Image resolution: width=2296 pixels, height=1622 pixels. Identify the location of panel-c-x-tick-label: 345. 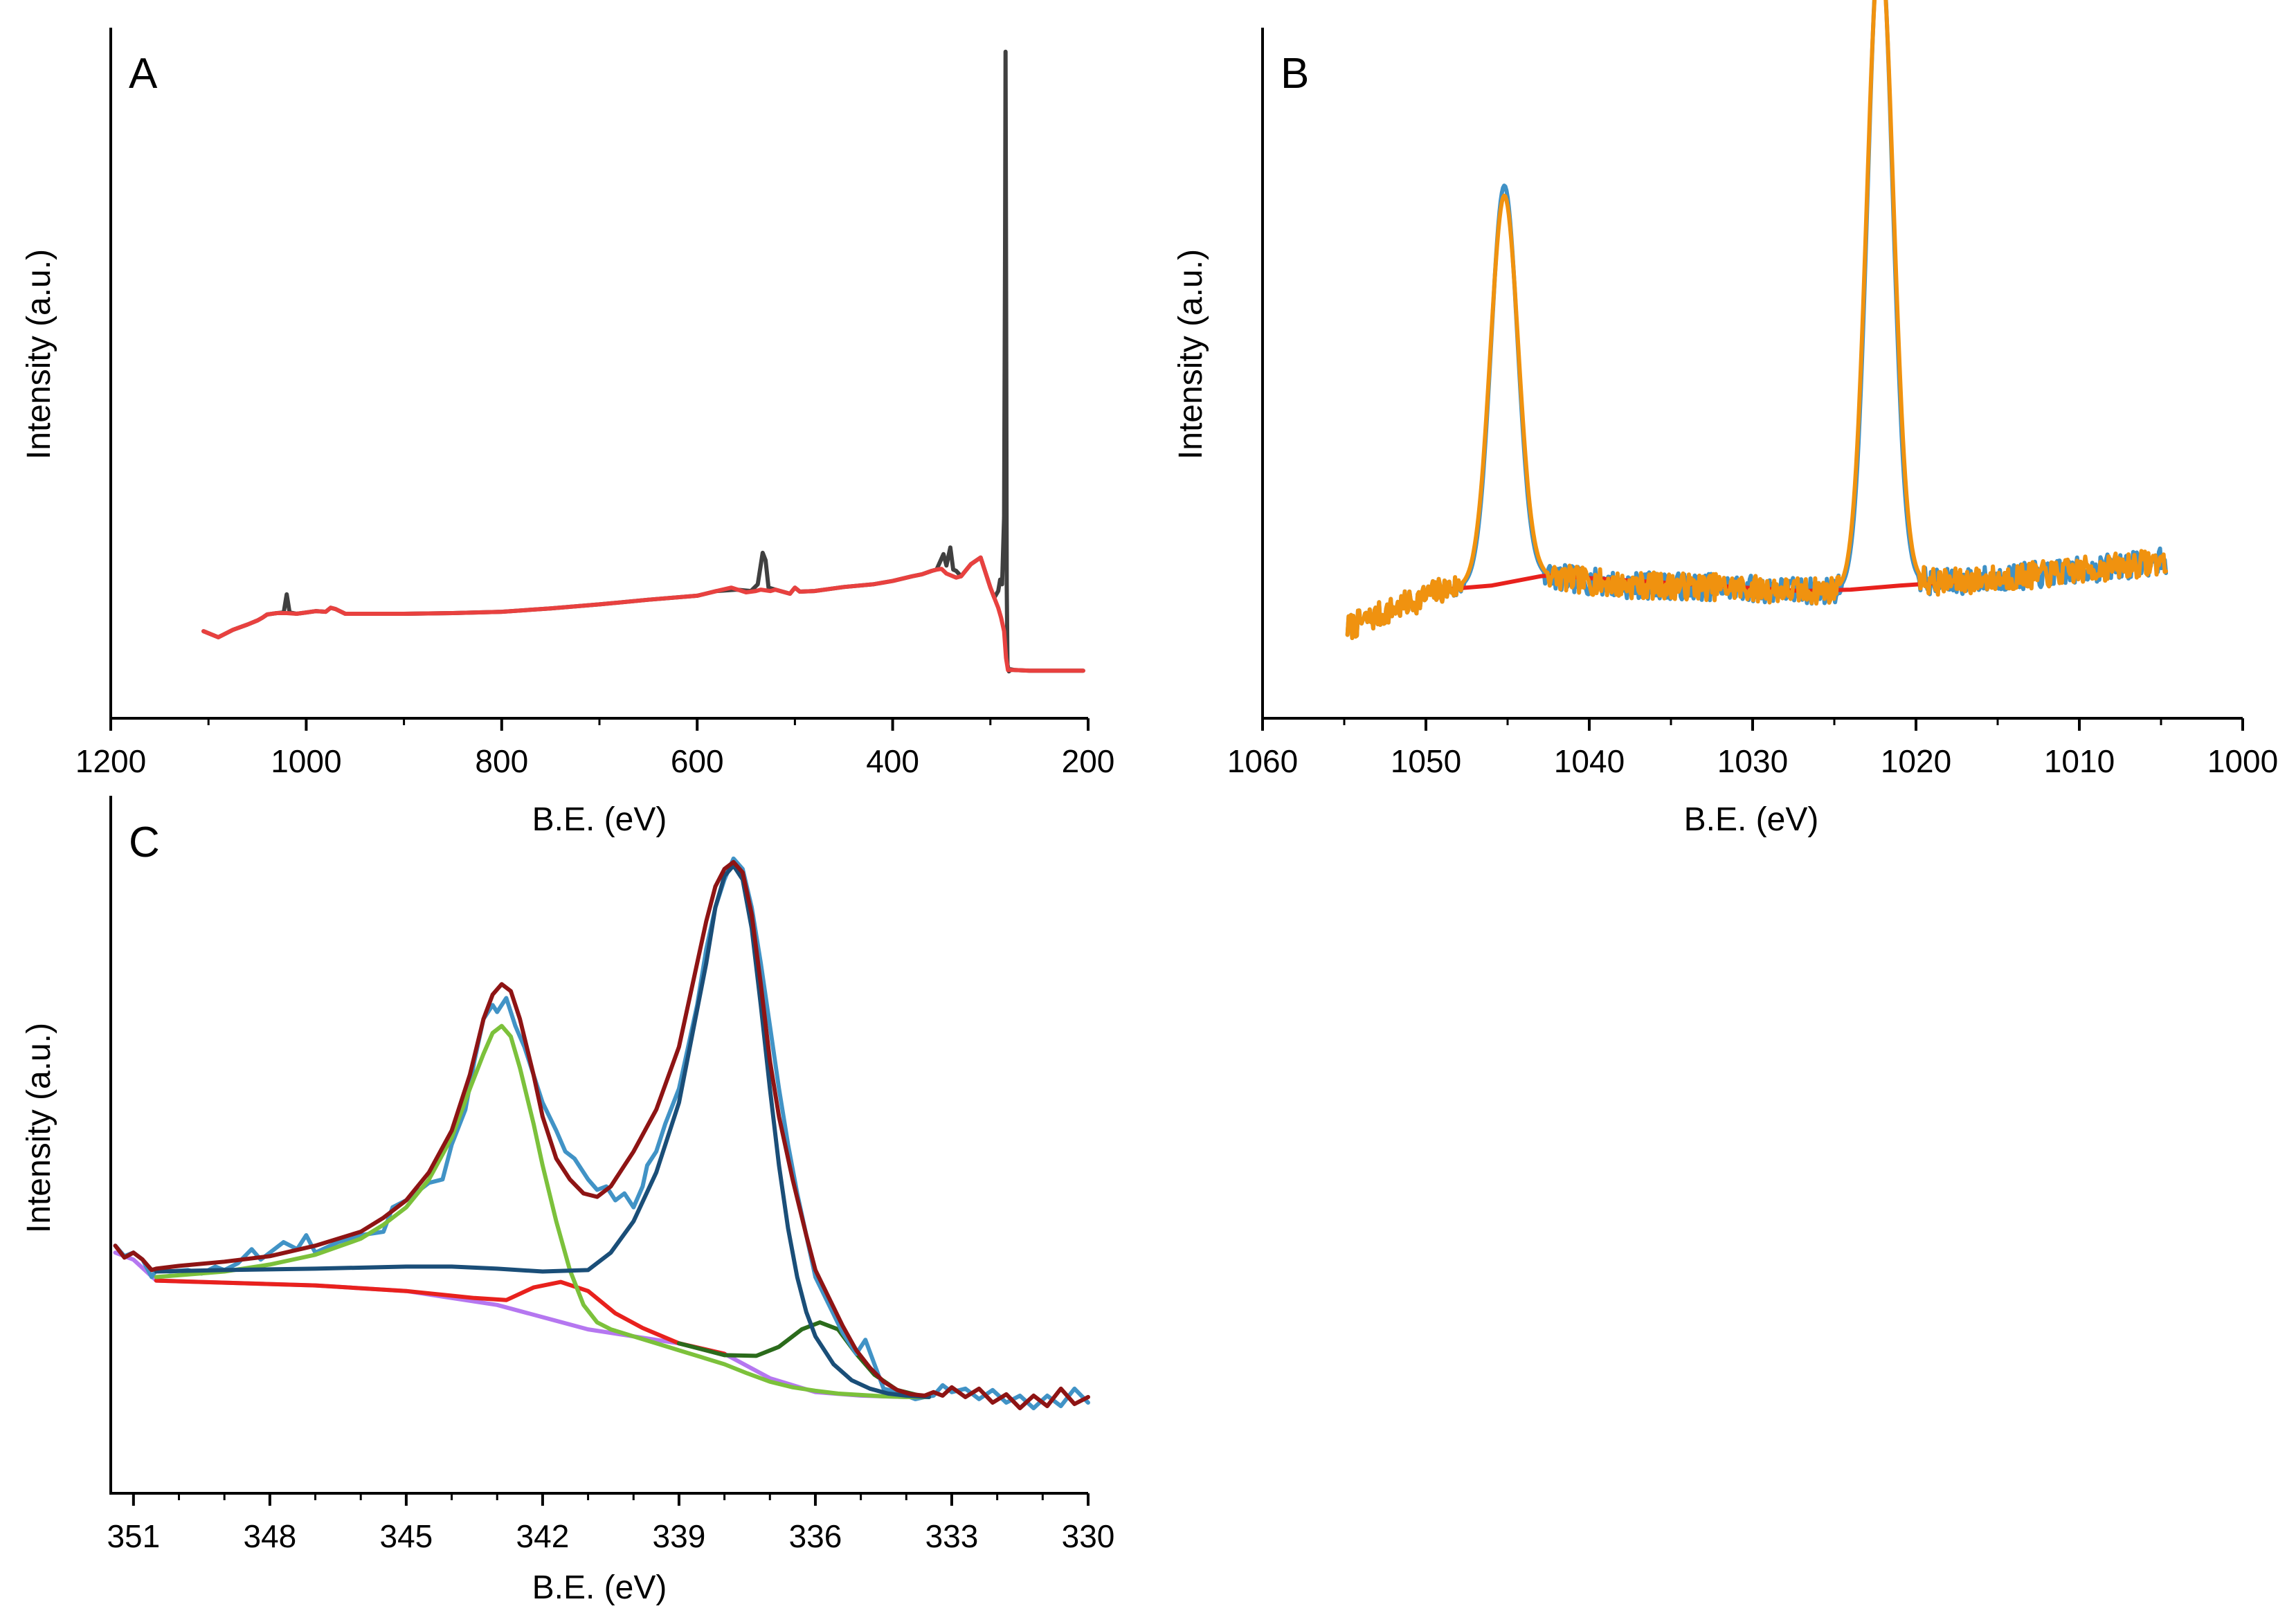
(407, 1536).